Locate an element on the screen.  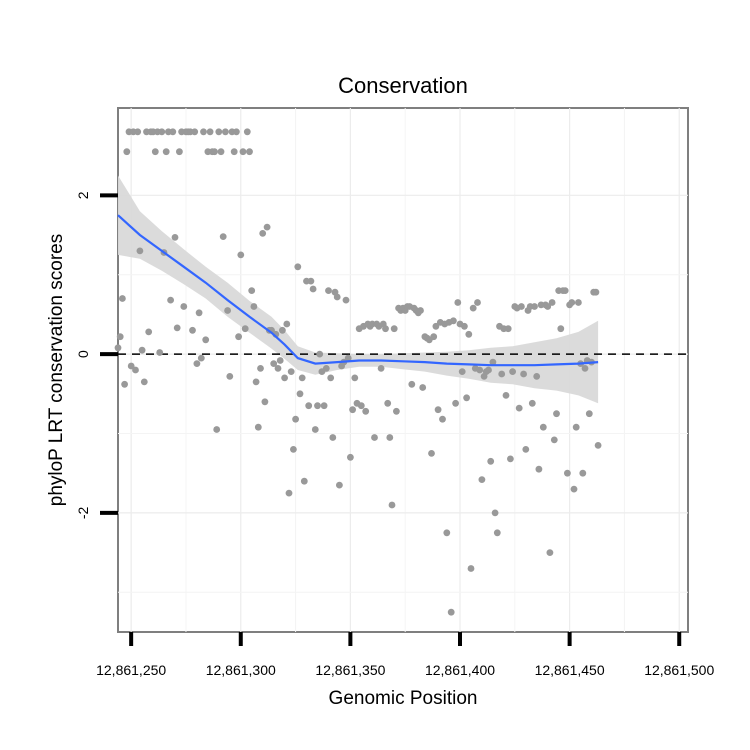
chart-title: Conservation is located at coordinates (403, 85).